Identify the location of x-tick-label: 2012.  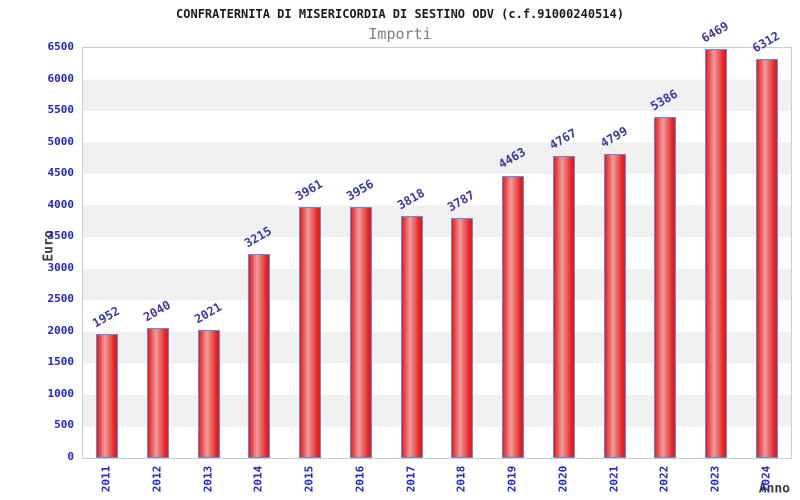
(157, 479).